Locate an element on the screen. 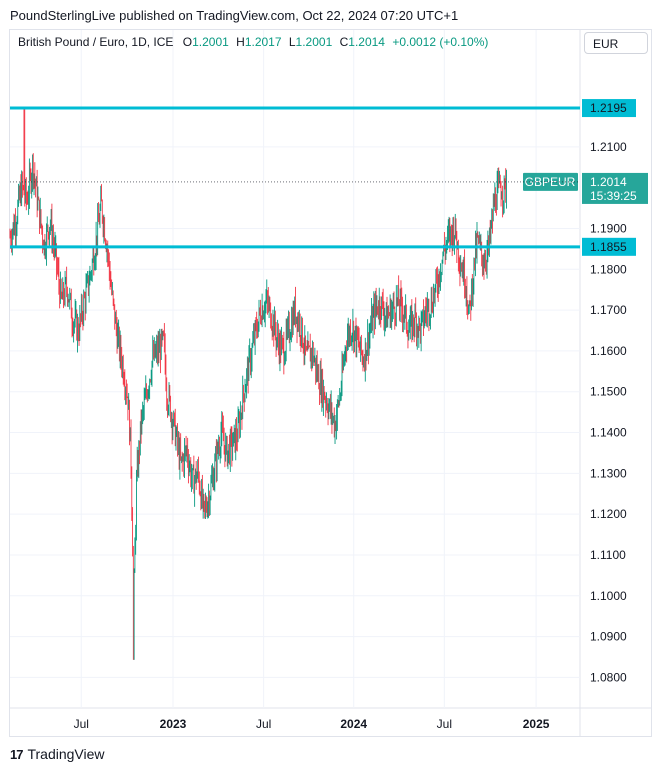  open-label: O is located at coordinates (187, 42).